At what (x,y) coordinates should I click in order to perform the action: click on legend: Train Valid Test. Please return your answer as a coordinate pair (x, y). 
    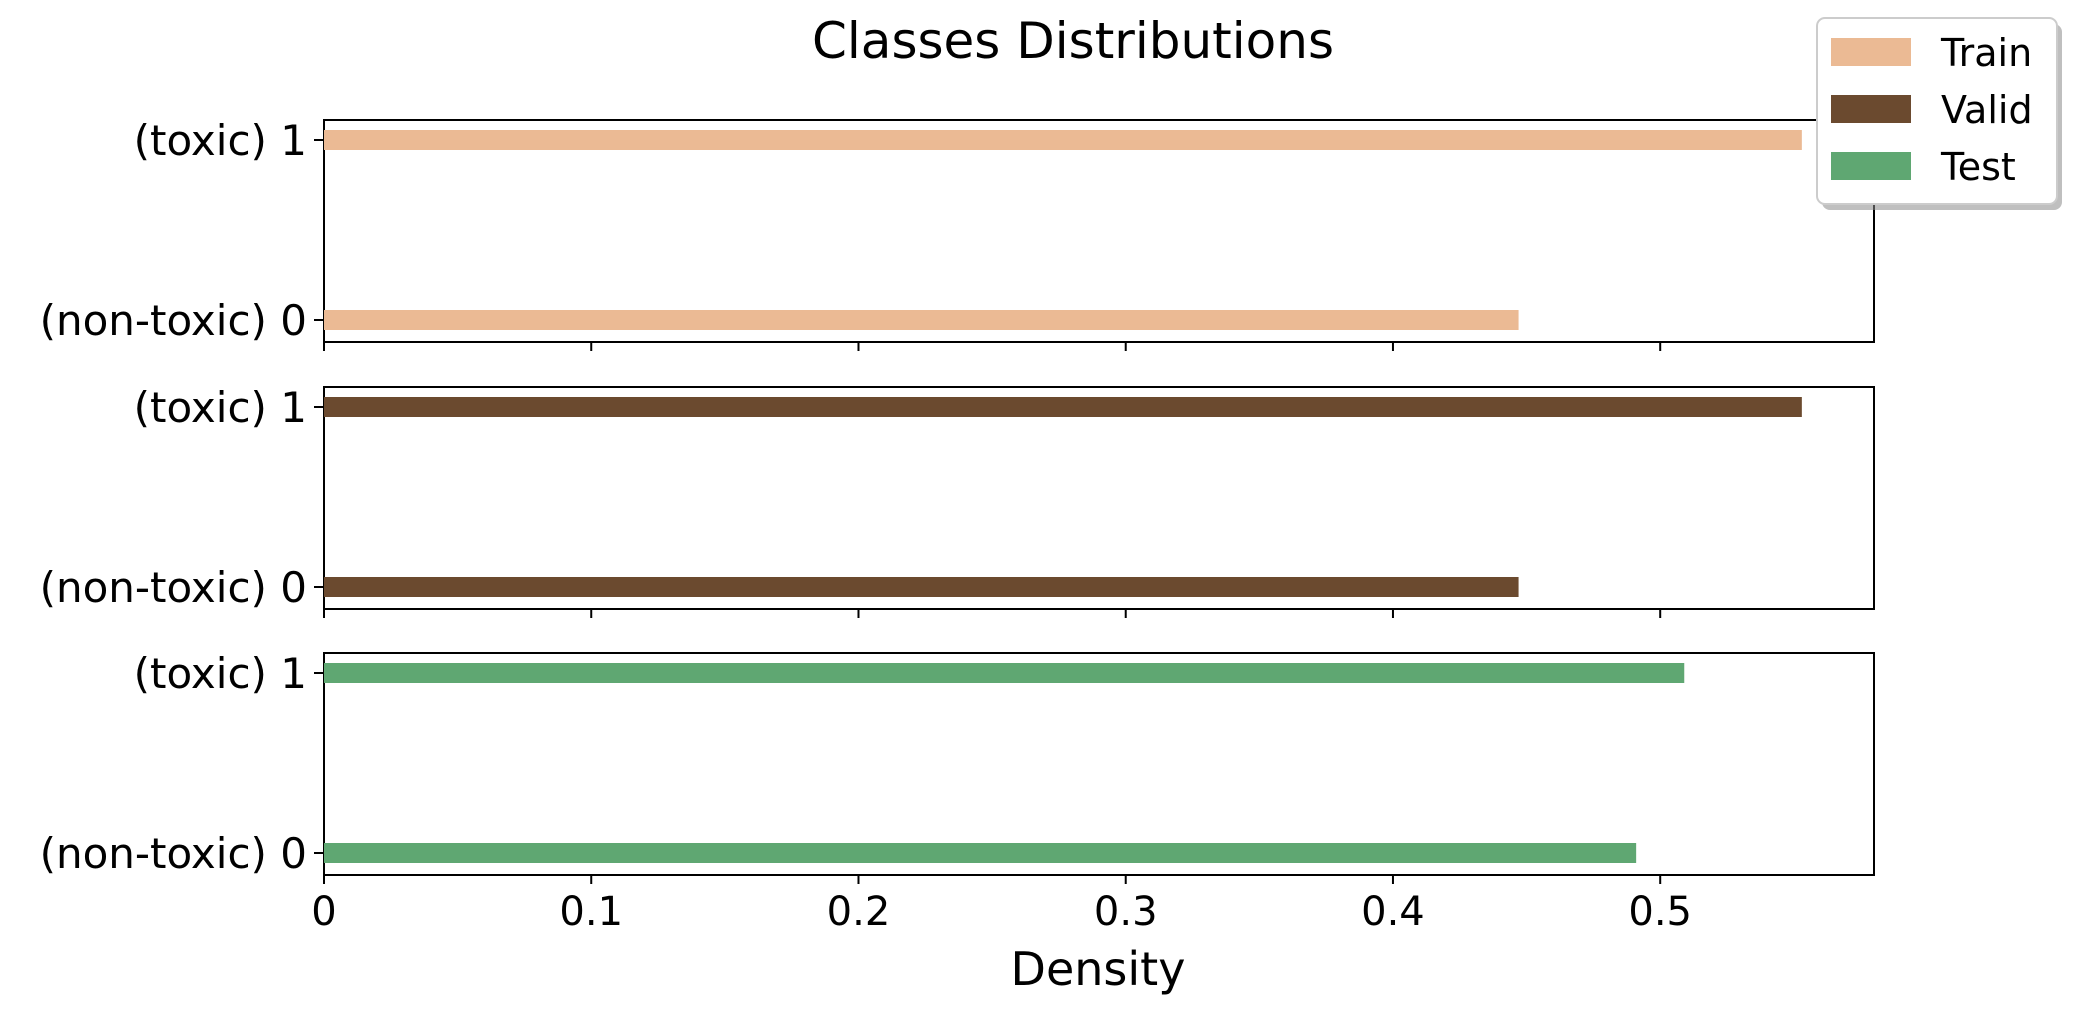
    Looking at the image, I should click on (1939, 113).